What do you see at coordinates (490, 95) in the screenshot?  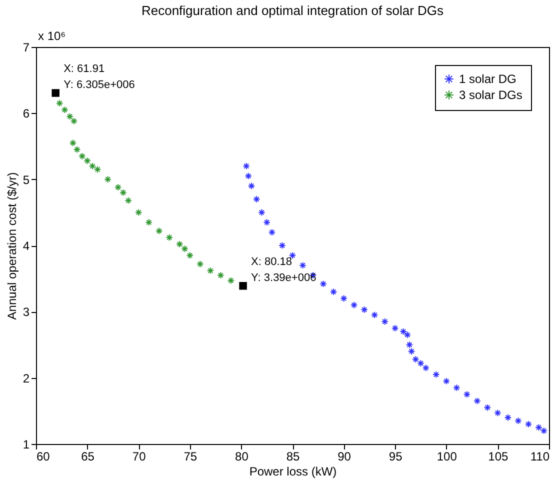 I see `legend-label: 3 solar DGs` at bounding box center [490, 95].